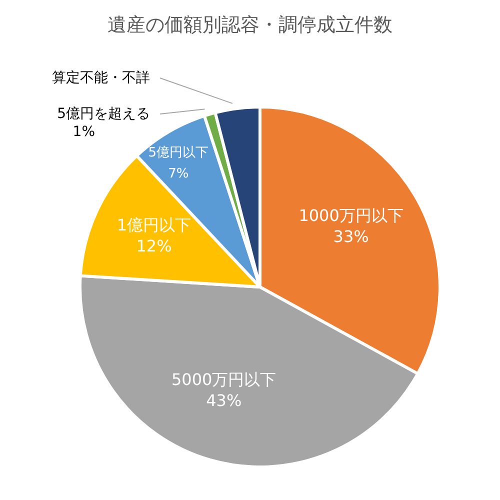 The width and height of the screenshot is (500, 500). I want to click on data-label: 43%, so click(224, 400).